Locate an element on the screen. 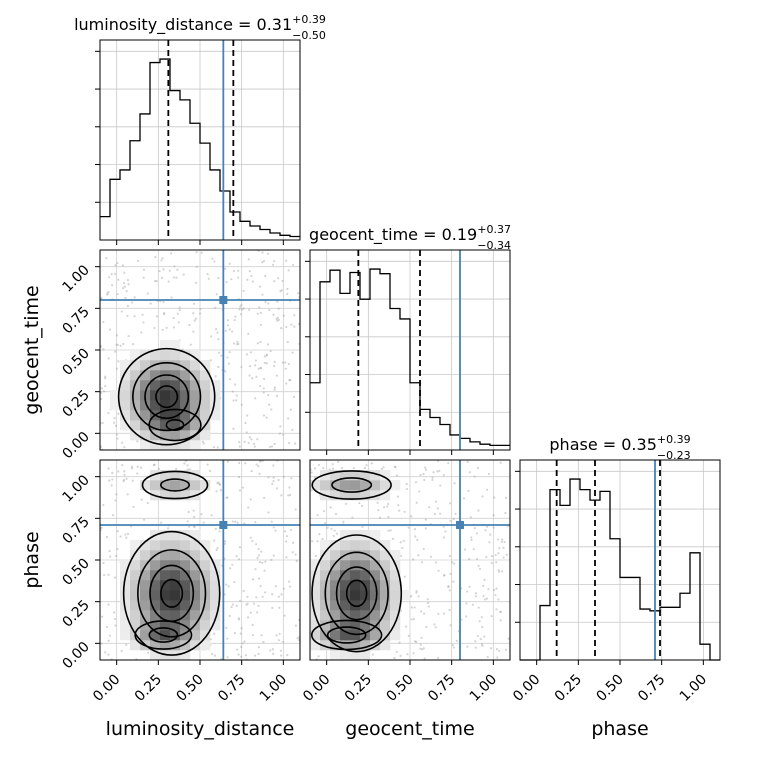 The height and width of the screenshot is (760, 760). y-tick-label: 0.25 is located at coordinates (75, 403).